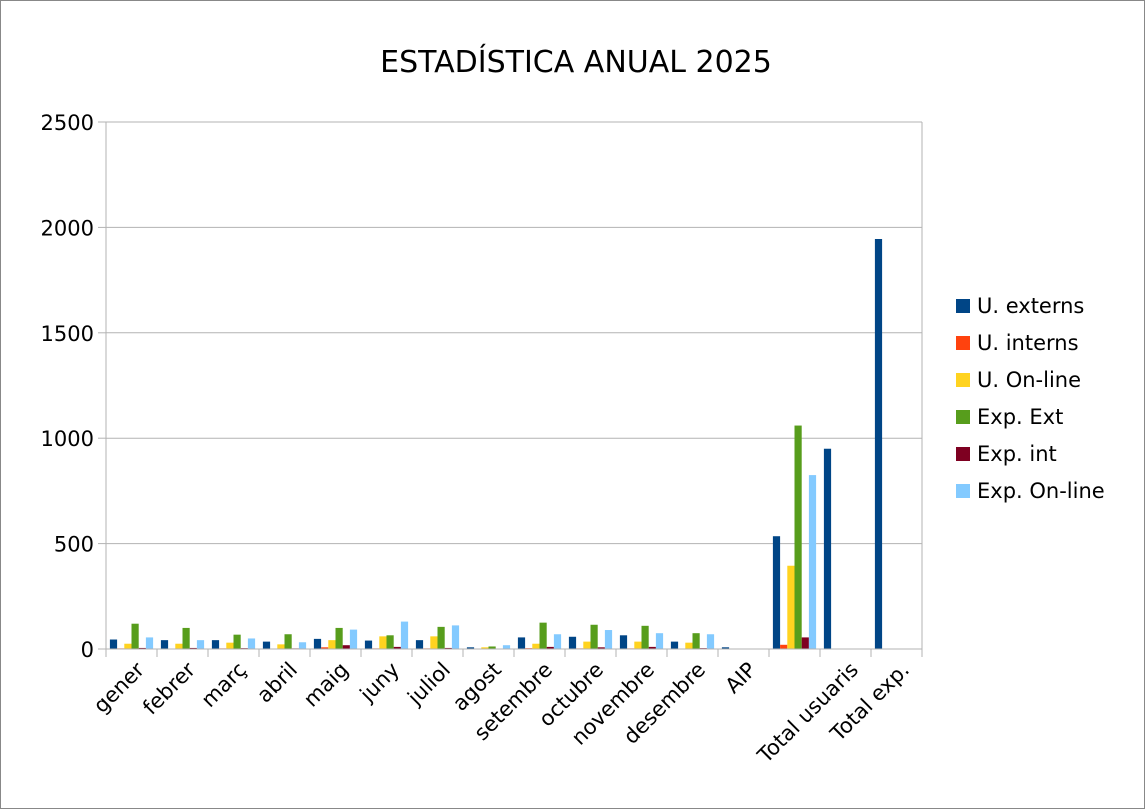 Image resolution: width=1145 pixels, height=809 pixels. What do you see at coordinates (87, 650) in the screenshot?
I see `y-tick-label: 0` at bounding box center [87, 650].